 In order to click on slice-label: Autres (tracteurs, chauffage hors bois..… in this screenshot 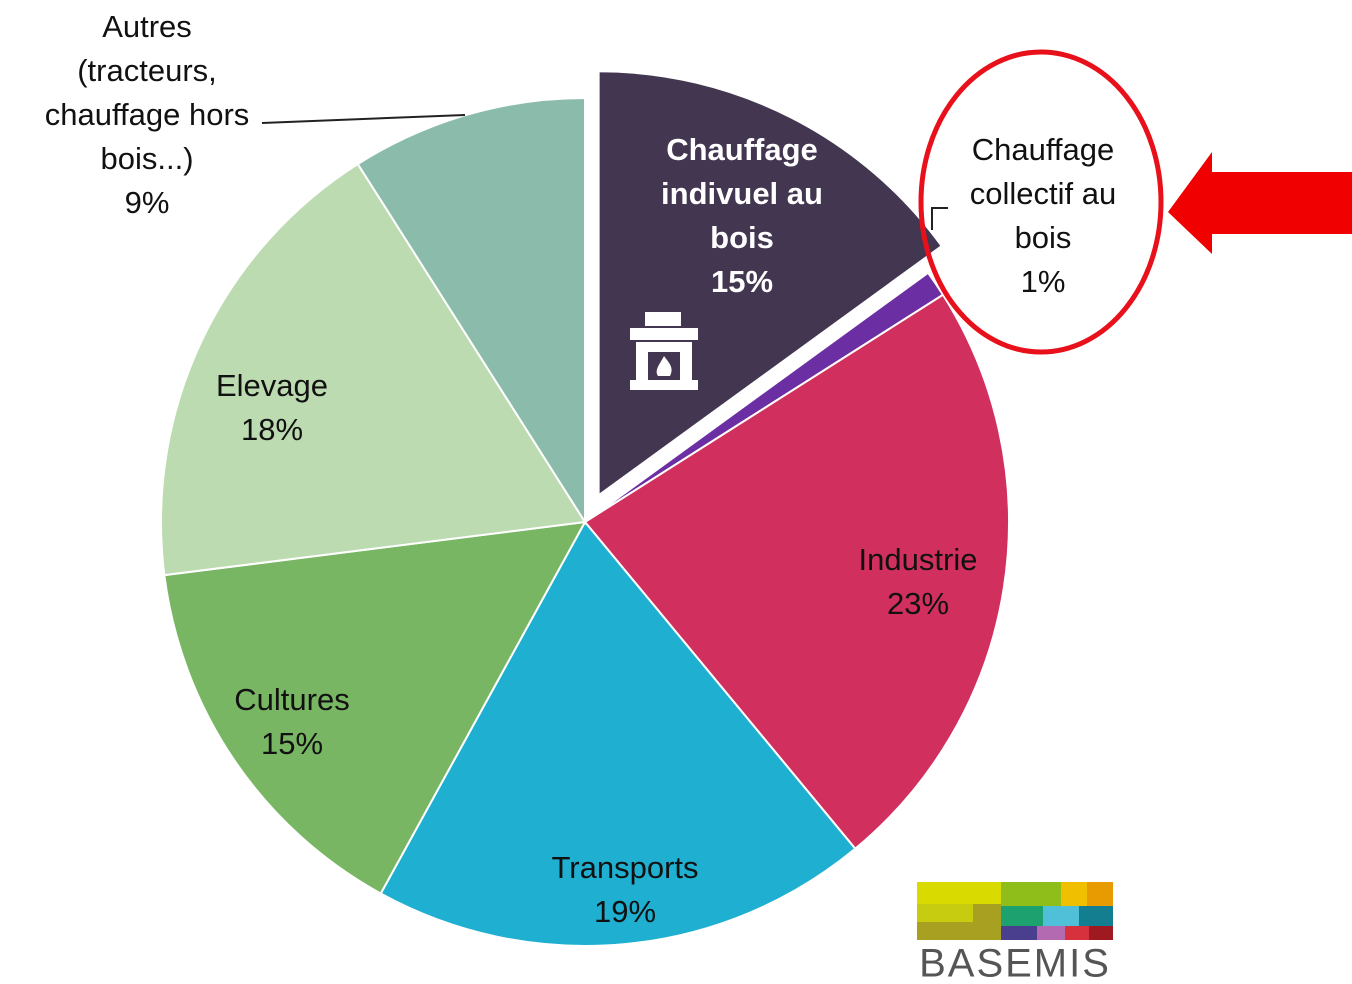, I will do `click(147, 115)`.